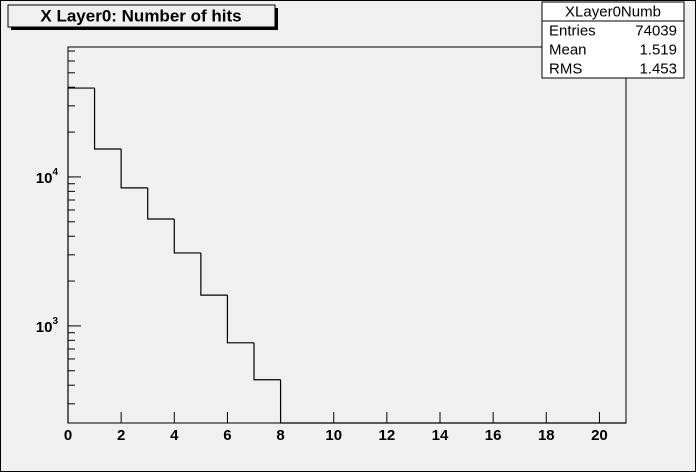  What do you see at coordinates (387, 435) in the screenshot?
I see `x-tick-label: 12` at bounding box center [387, 435].